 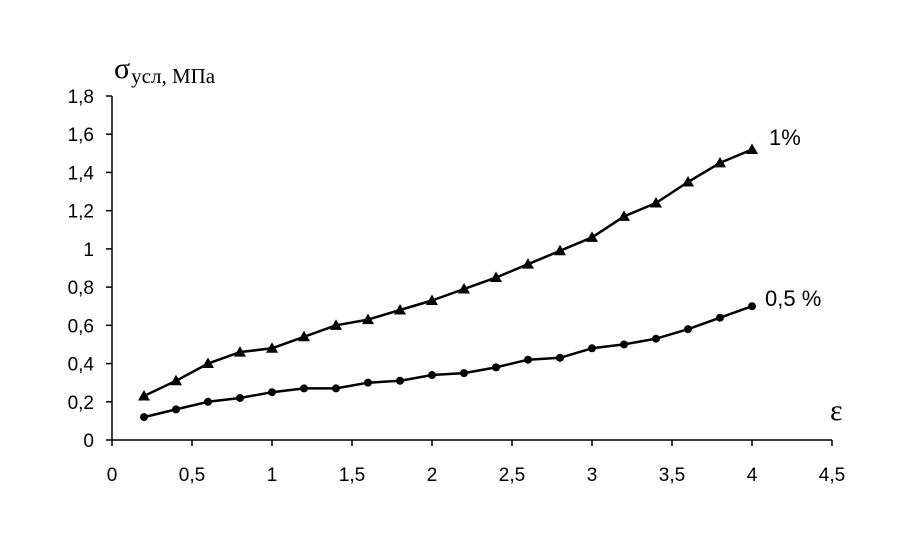 What do you see at coordinates (112, 475) in the screenshot?
I see `x-tick-label: 0` at bounding box center [112, 475].